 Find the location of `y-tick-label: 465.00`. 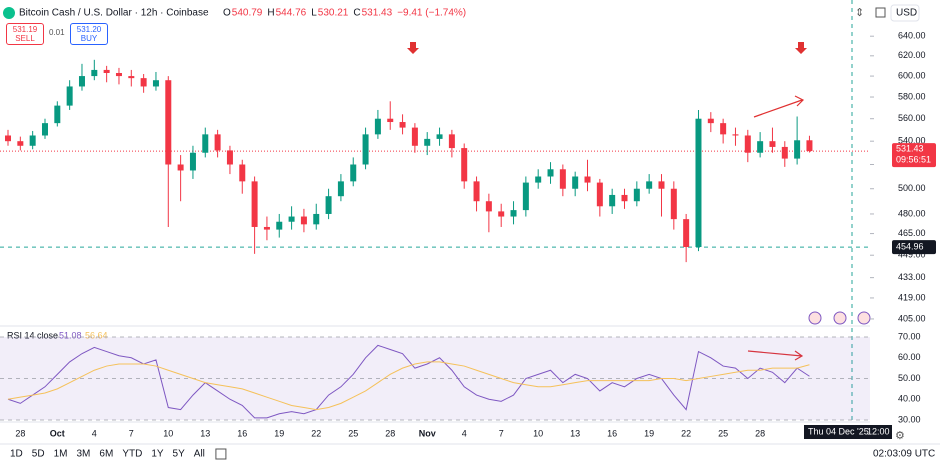

y-tick-label: 465.00 is located at coordinates (912, 233).